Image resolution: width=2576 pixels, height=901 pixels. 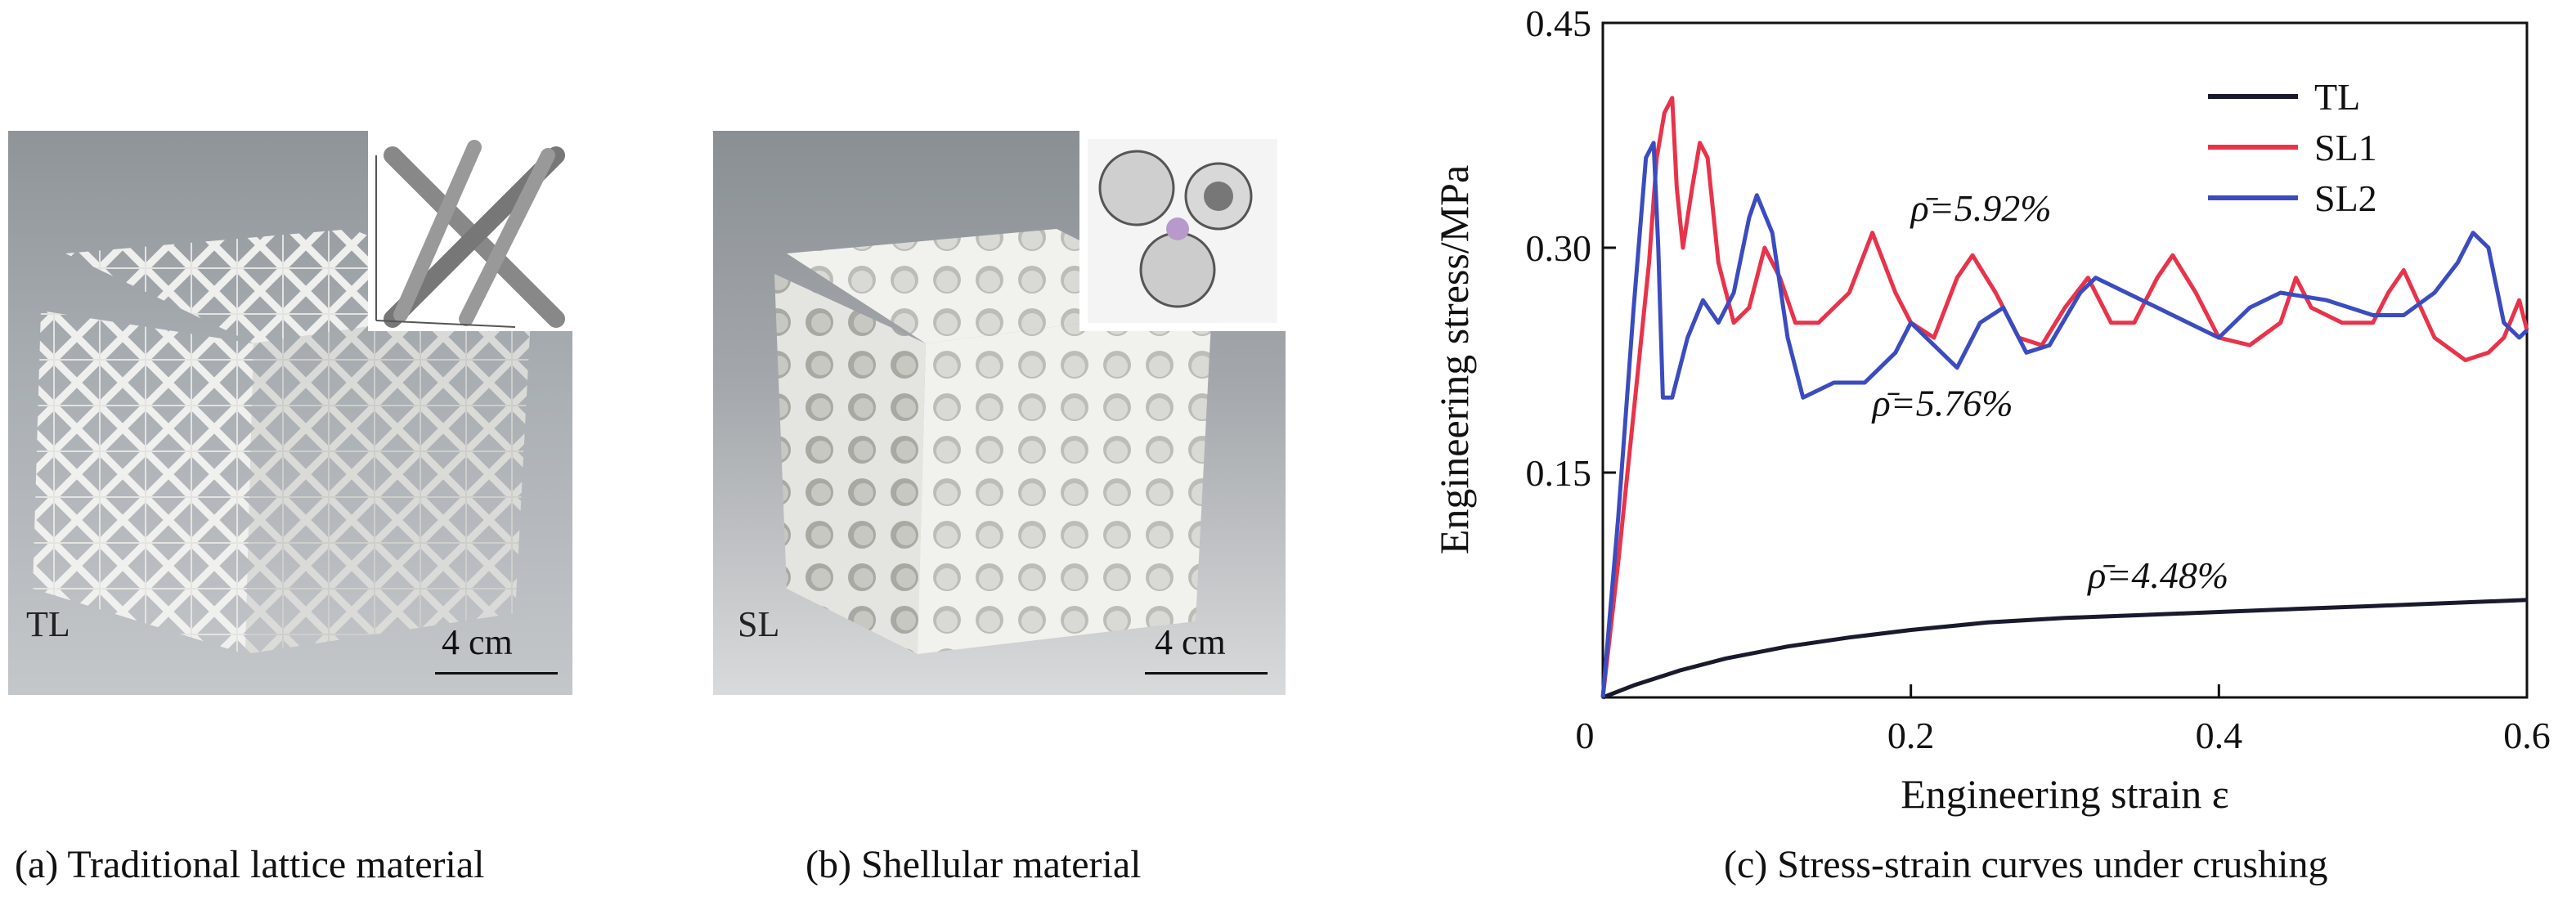 What do you see at coordinates (250, 864) in the screenshot?
I see `caption-a: (a) Traditional lattice material` at bounding box center [250, 864].